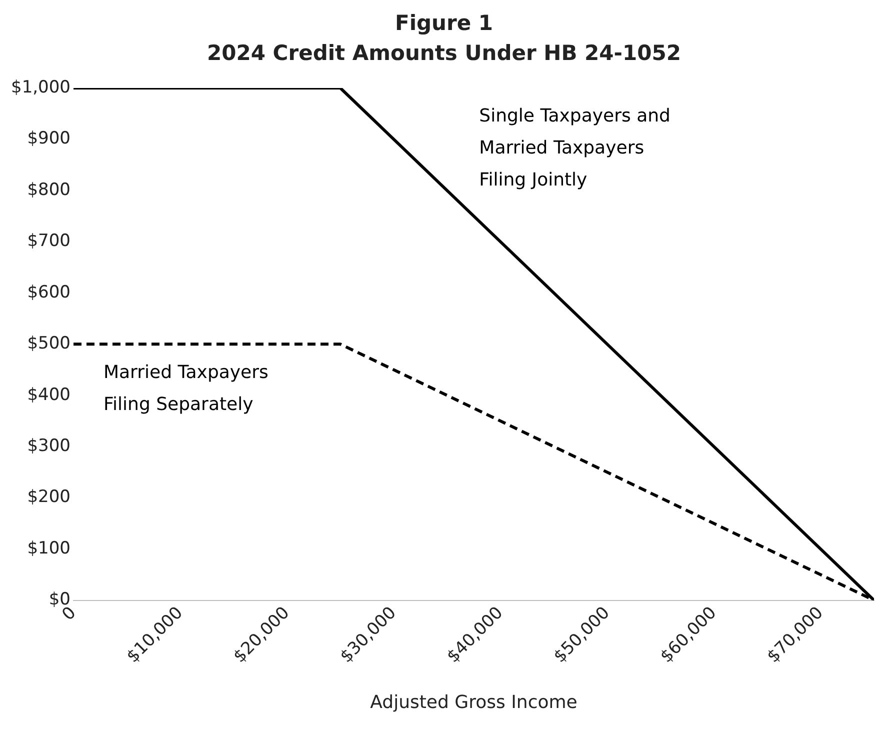 Image resolution: width=888 pixels, height=740 pixels. Describe the element at coordinates (48, 497) in the screenshot. I see `y-tick-label: $200` at that location.